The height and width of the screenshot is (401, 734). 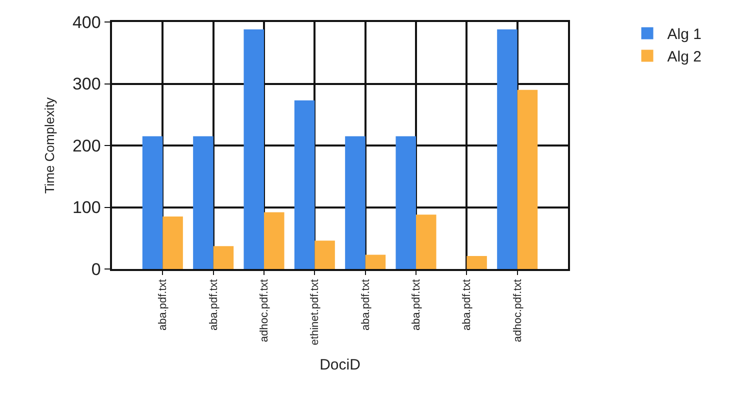 I want to click on y-tick-label: 300, so click(x=86, y=84).